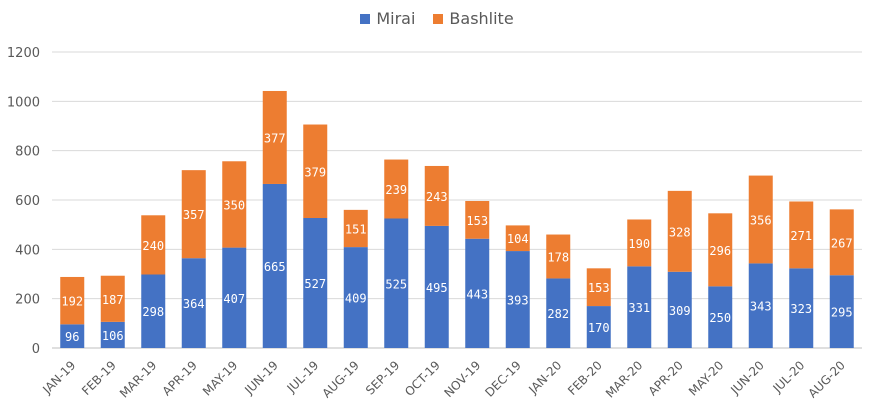 The width and height of the screenshot is (874, 412). I want to click on data-label-bashlite-mar-20: 190, so click(639, 244).